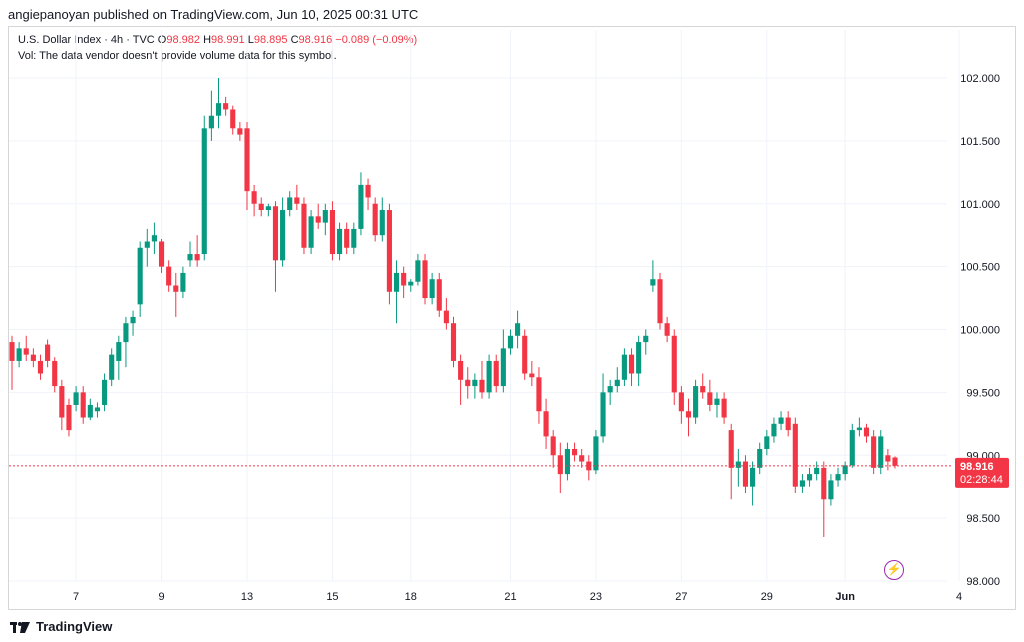 The width and height of the screenshot is (1024, 642). I want to click on lightning-icon: ⚡, so click(894, 570).